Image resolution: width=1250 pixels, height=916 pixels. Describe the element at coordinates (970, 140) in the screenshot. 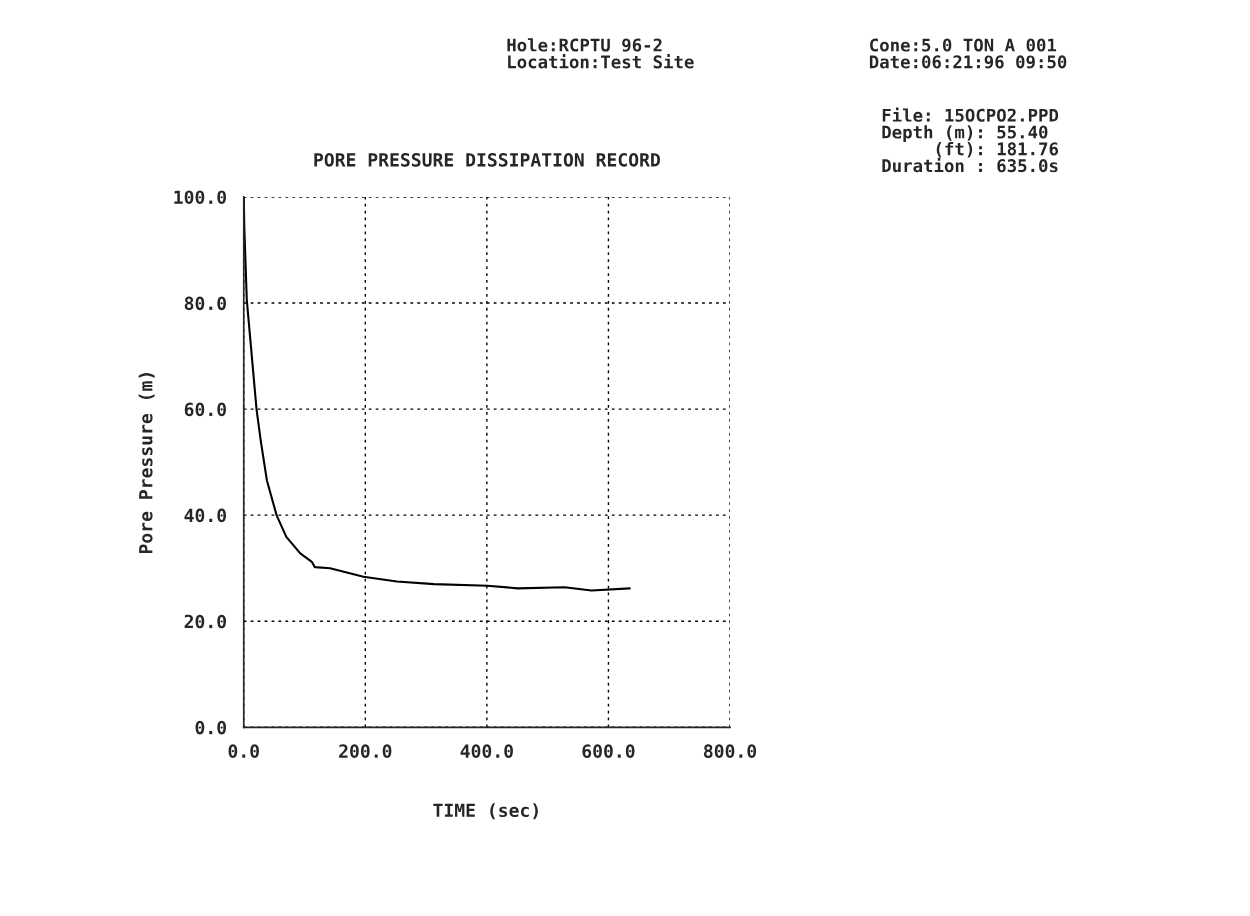

I see `text: File: 15OCPO2.PPD Depth (m): 55.40 (ft): 181.76 Duration : 635.0s` at that location.